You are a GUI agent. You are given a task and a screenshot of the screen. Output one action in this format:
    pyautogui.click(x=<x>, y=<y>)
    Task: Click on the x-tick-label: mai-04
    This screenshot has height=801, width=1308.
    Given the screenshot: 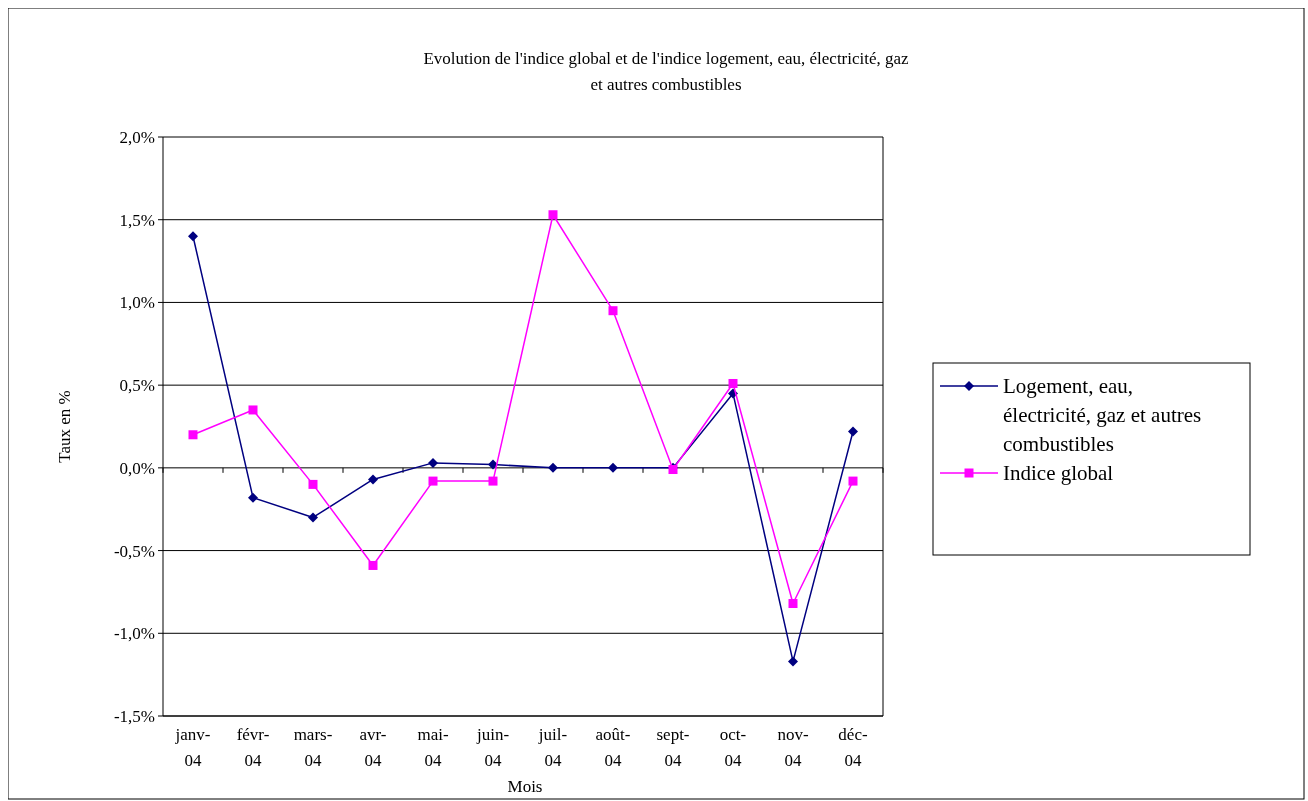 What is the action you would take?
    pyautogui.click(x=433, y=747)
    